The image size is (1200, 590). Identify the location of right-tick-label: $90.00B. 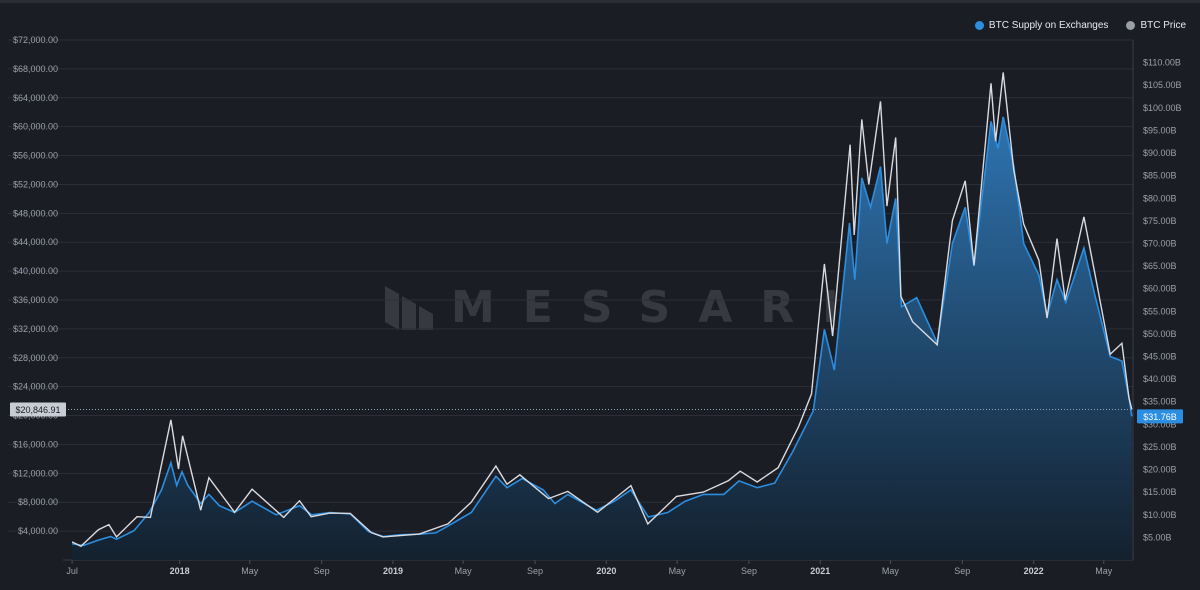
(1160, 153).